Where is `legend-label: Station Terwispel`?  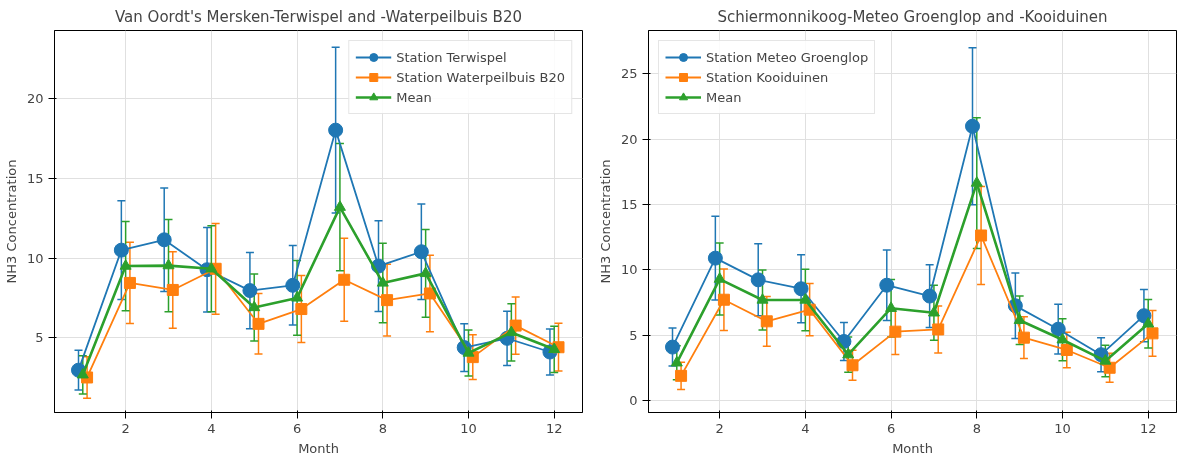
legend-label: Station Terwispel is located at coordinates (451, 57).